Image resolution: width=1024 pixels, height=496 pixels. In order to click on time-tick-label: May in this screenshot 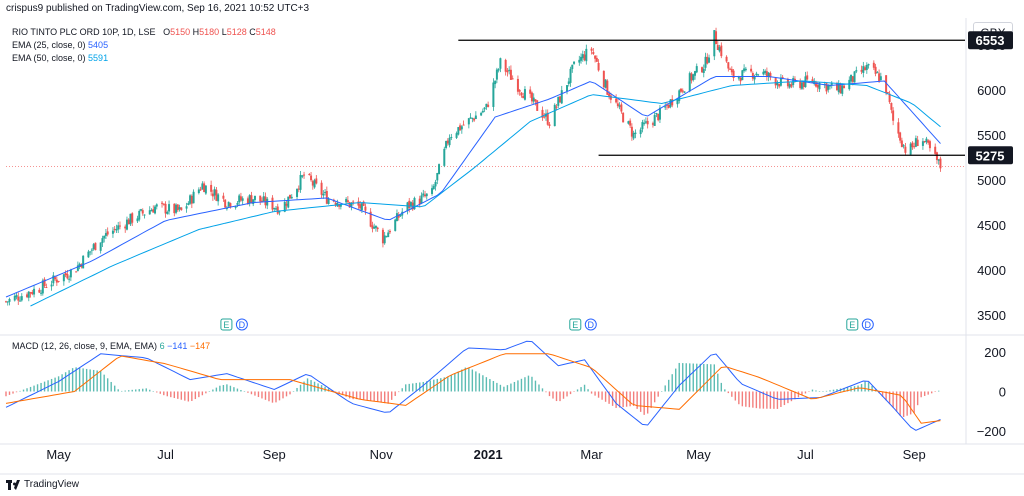, I will do `click(698, 454)`.